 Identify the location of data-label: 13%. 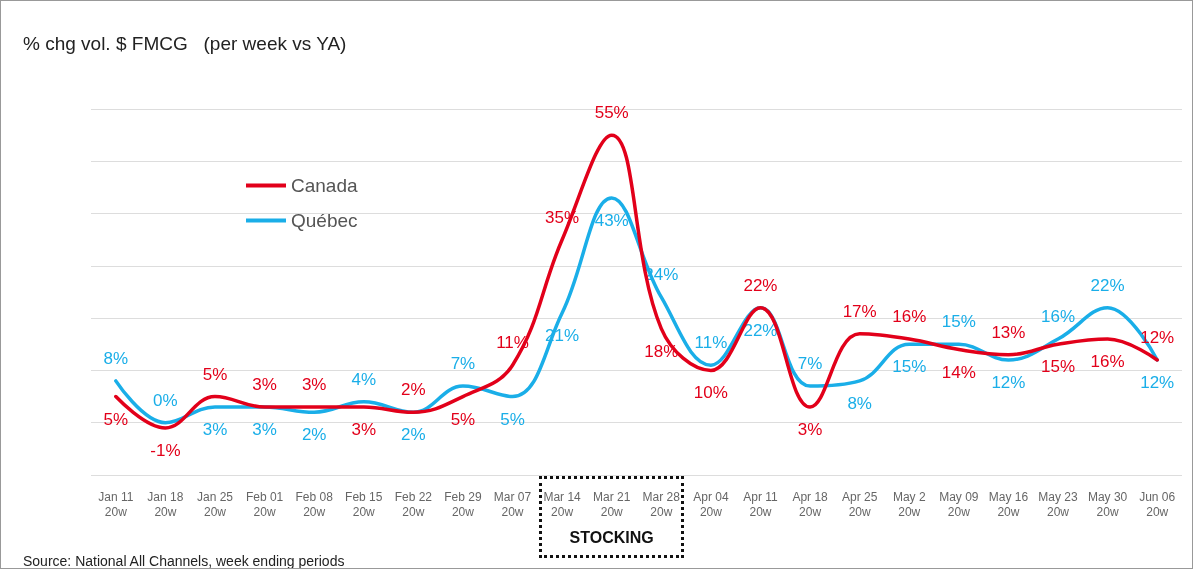
(1008, 332).